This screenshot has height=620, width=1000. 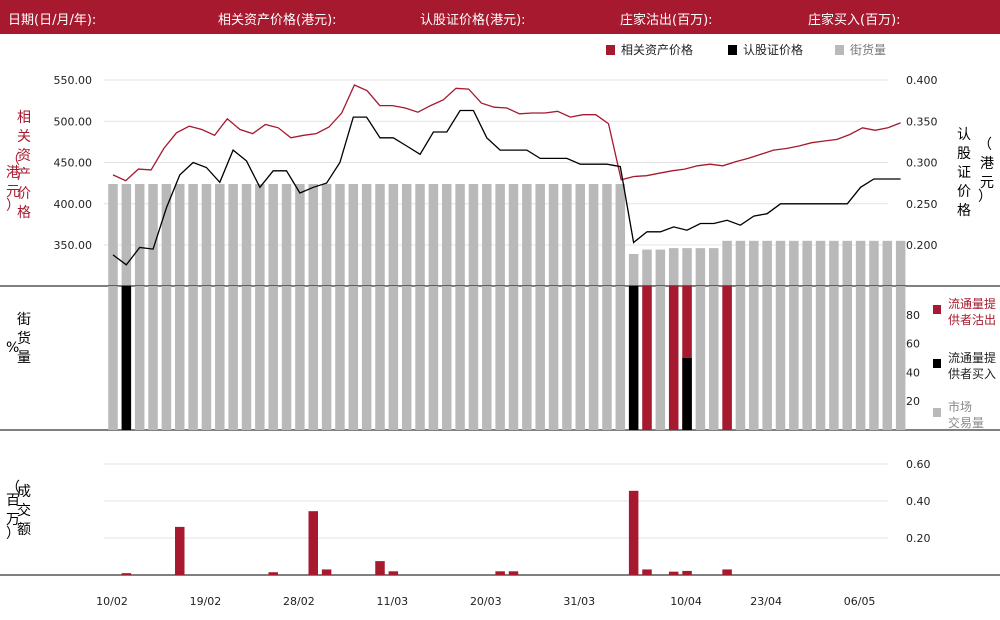 What do you see at coordinates (985, 197) in the screenshot?
I see `right-axis-unit-paren: ）` at bounding box center [985, 197].